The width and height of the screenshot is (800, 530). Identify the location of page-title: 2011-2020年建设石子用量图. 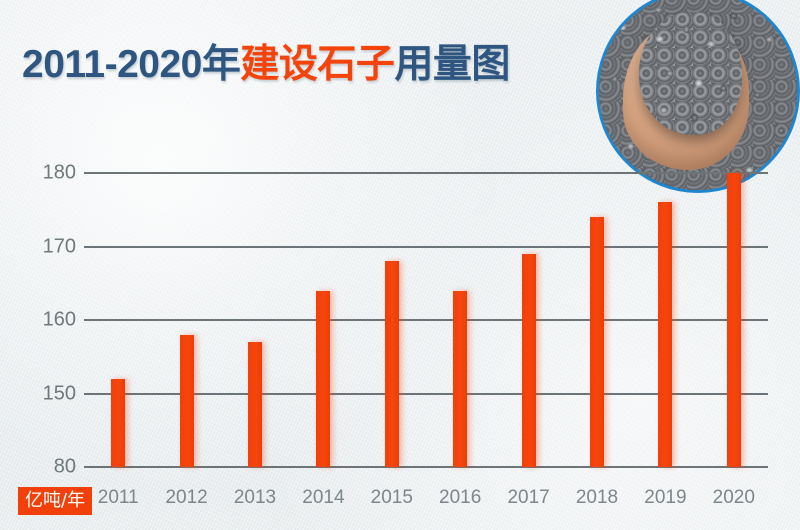
(266, 61).